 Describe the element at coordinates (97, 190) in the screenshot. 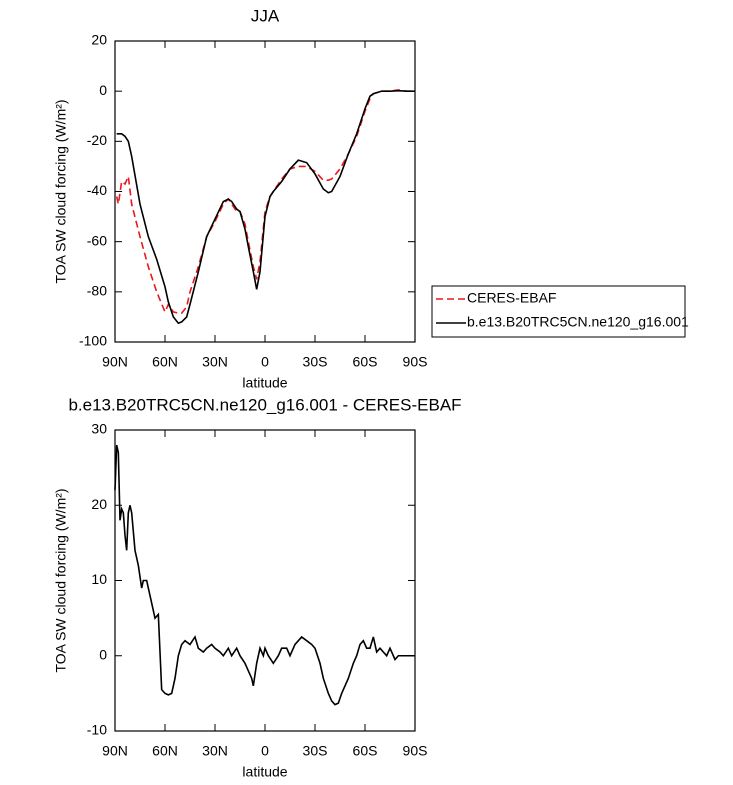

I see `y-tick-label: -40` at that location.